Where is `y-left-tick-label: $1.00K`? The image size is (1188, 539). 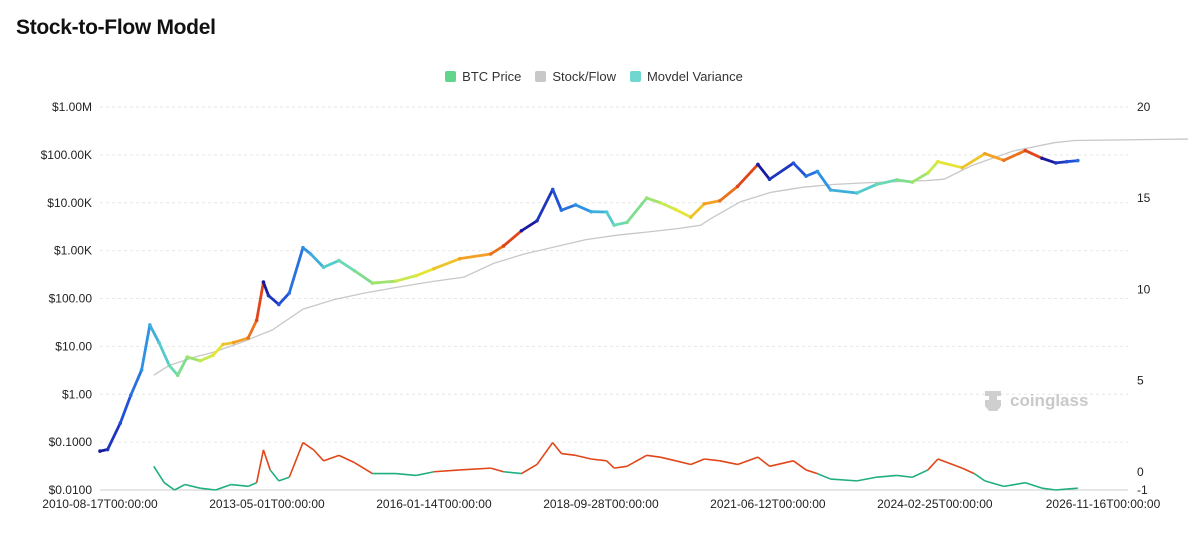
y-left-tick-label: $1.00K is located at coordinates (73, 251).